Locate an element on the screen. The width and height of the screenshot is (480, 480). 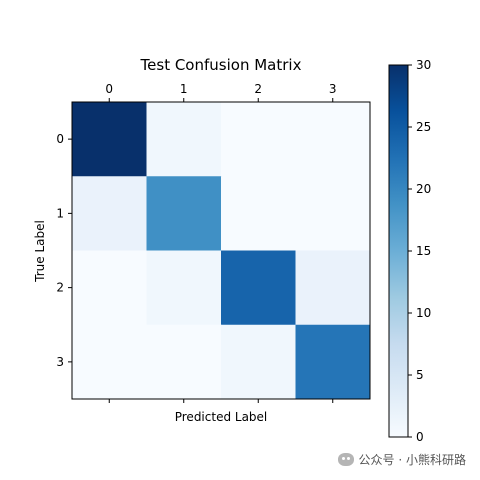
y-tick-label: 3 is located at coordinates (60, 362).